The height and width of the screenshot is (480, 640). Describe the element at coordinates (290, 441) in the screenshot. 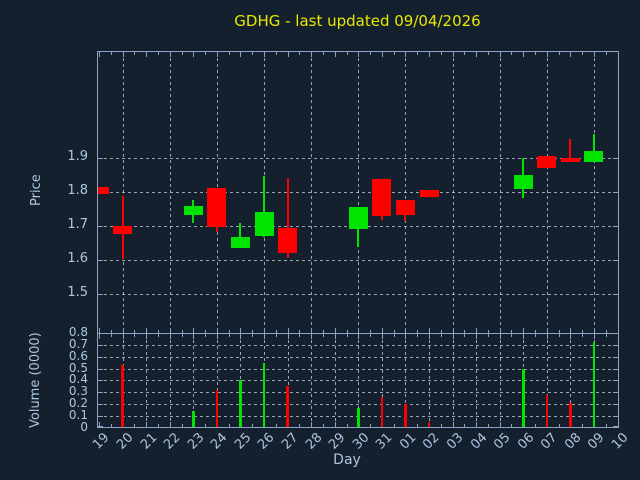

I see `x-tick-label: 27` at that location.